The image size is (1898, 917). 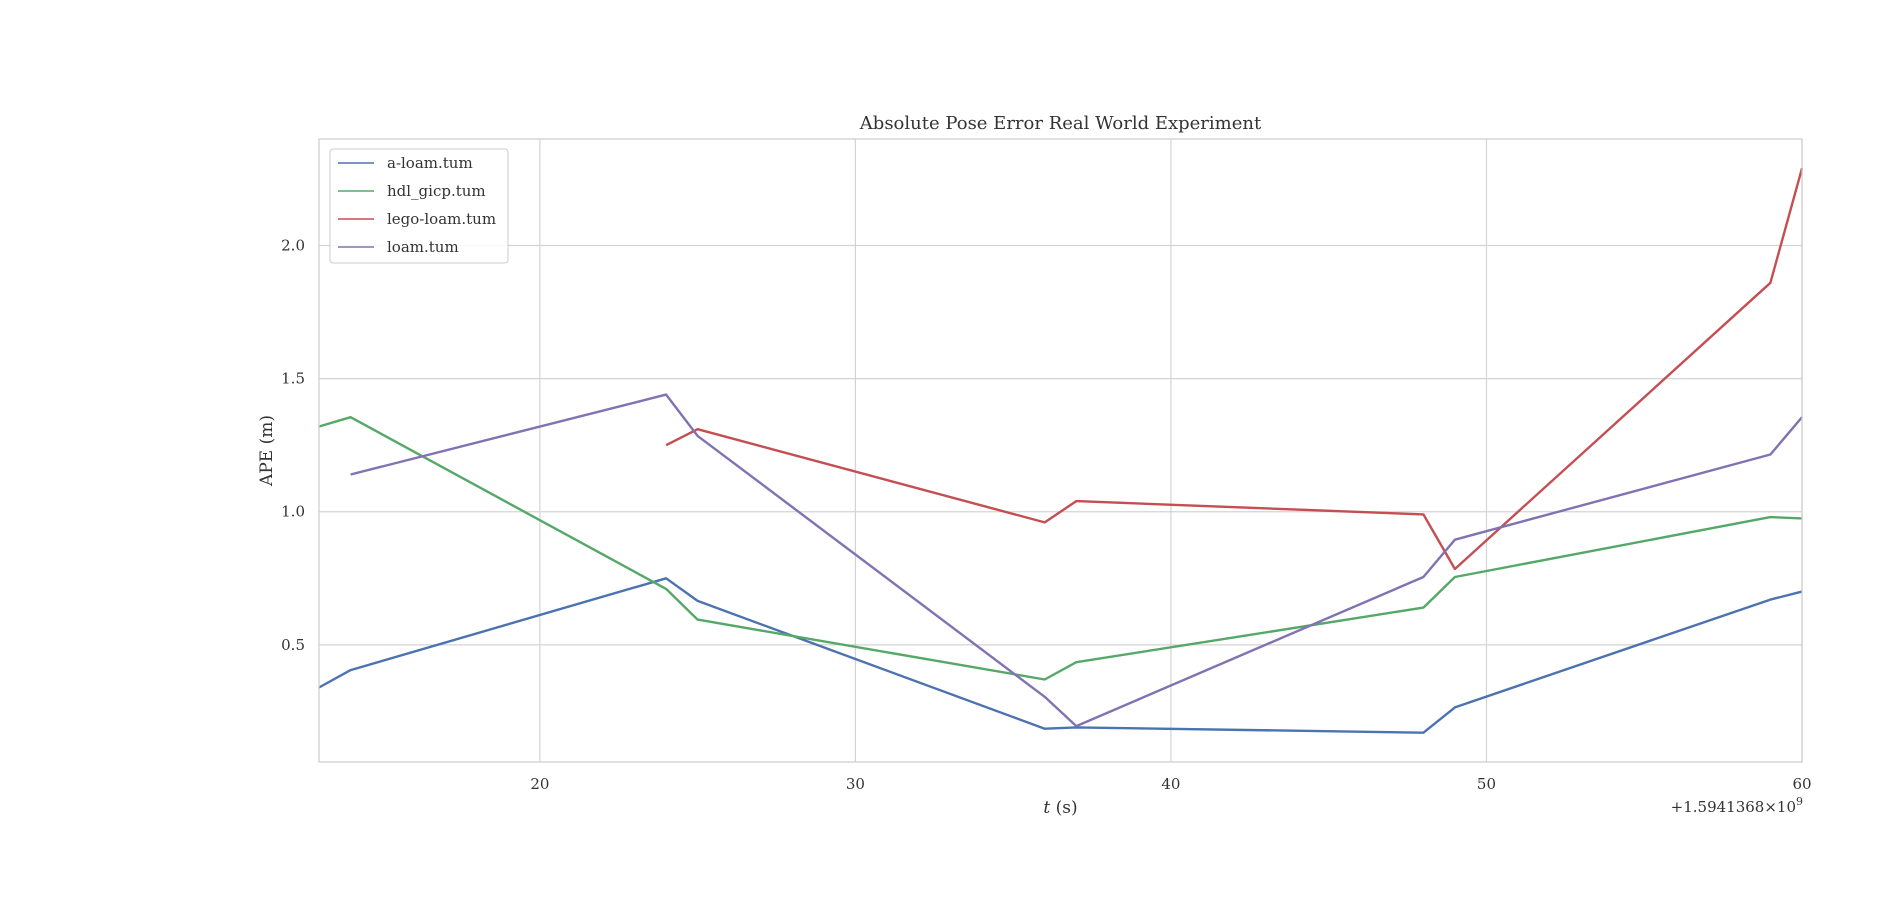 What do you see at coordinates (441, 219) in the screenshot?
I see `legend-label: lego-loam.tum` at bounding box center [441, 219].